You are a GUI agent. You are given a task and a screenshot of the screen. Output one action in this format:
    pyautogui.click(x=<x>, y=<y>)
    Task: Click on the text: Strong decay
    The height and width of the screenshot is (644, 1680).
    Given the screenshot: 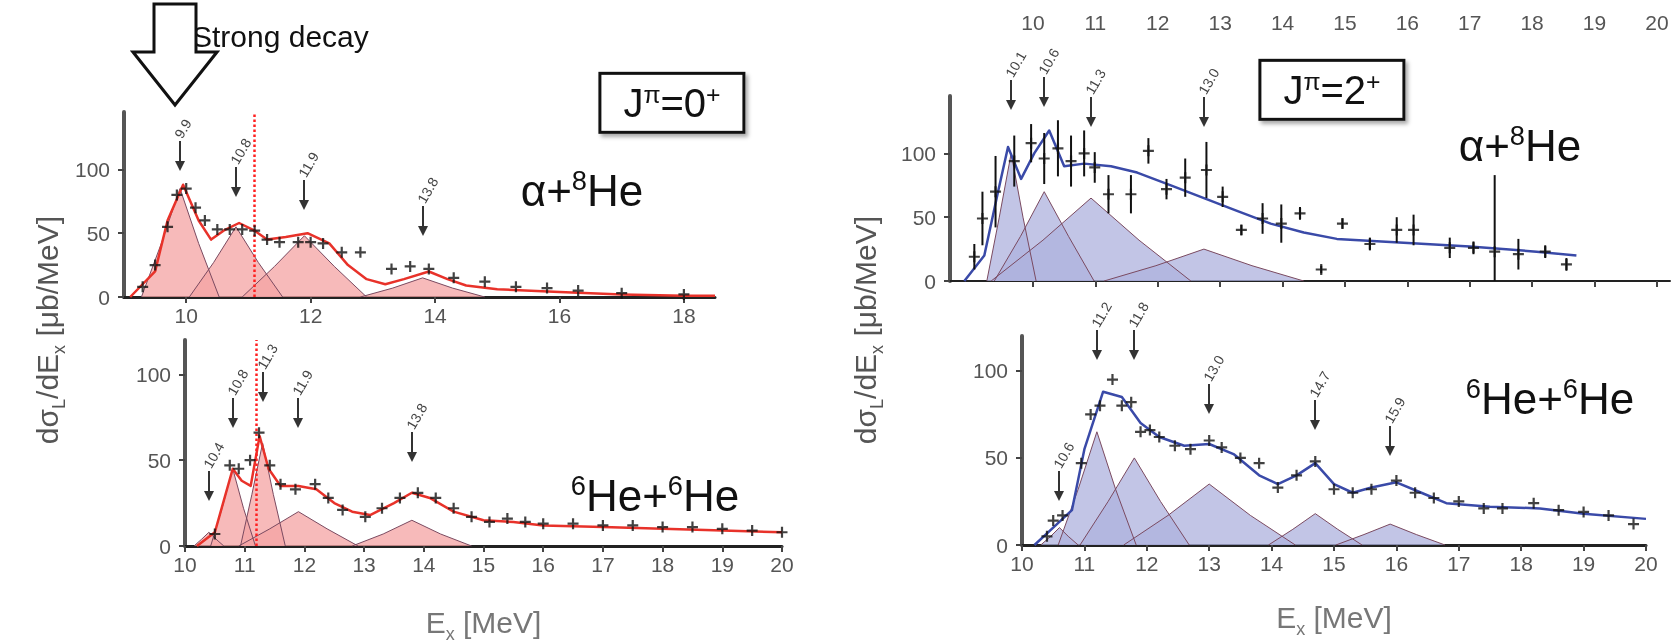 What is the action you would take?
    pyautogui.click(x=280, y=36)
    